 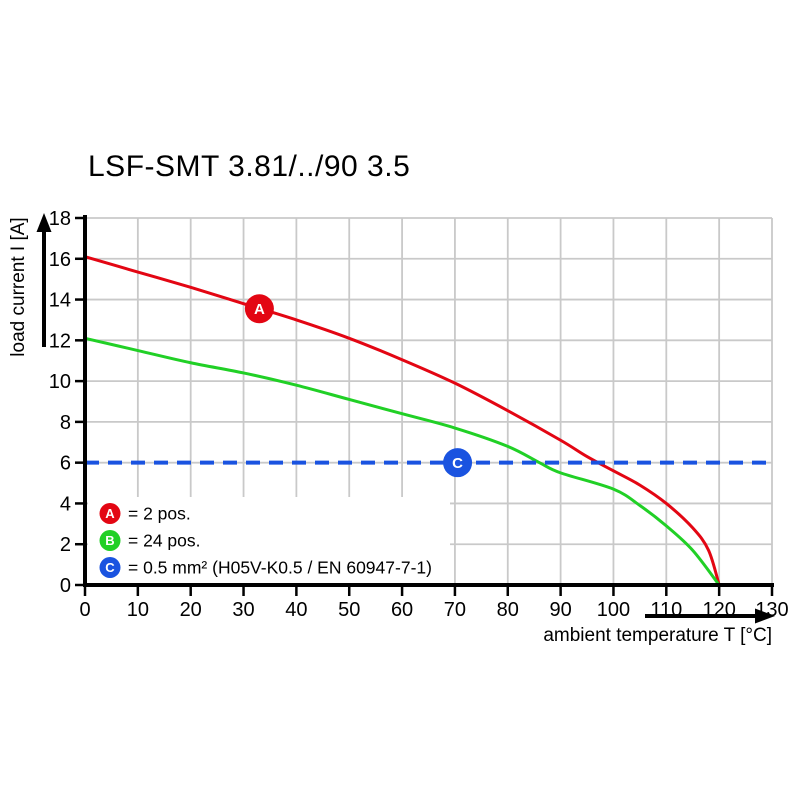 I want to click on x-tick-label: 90, so click(x=560, y=610).